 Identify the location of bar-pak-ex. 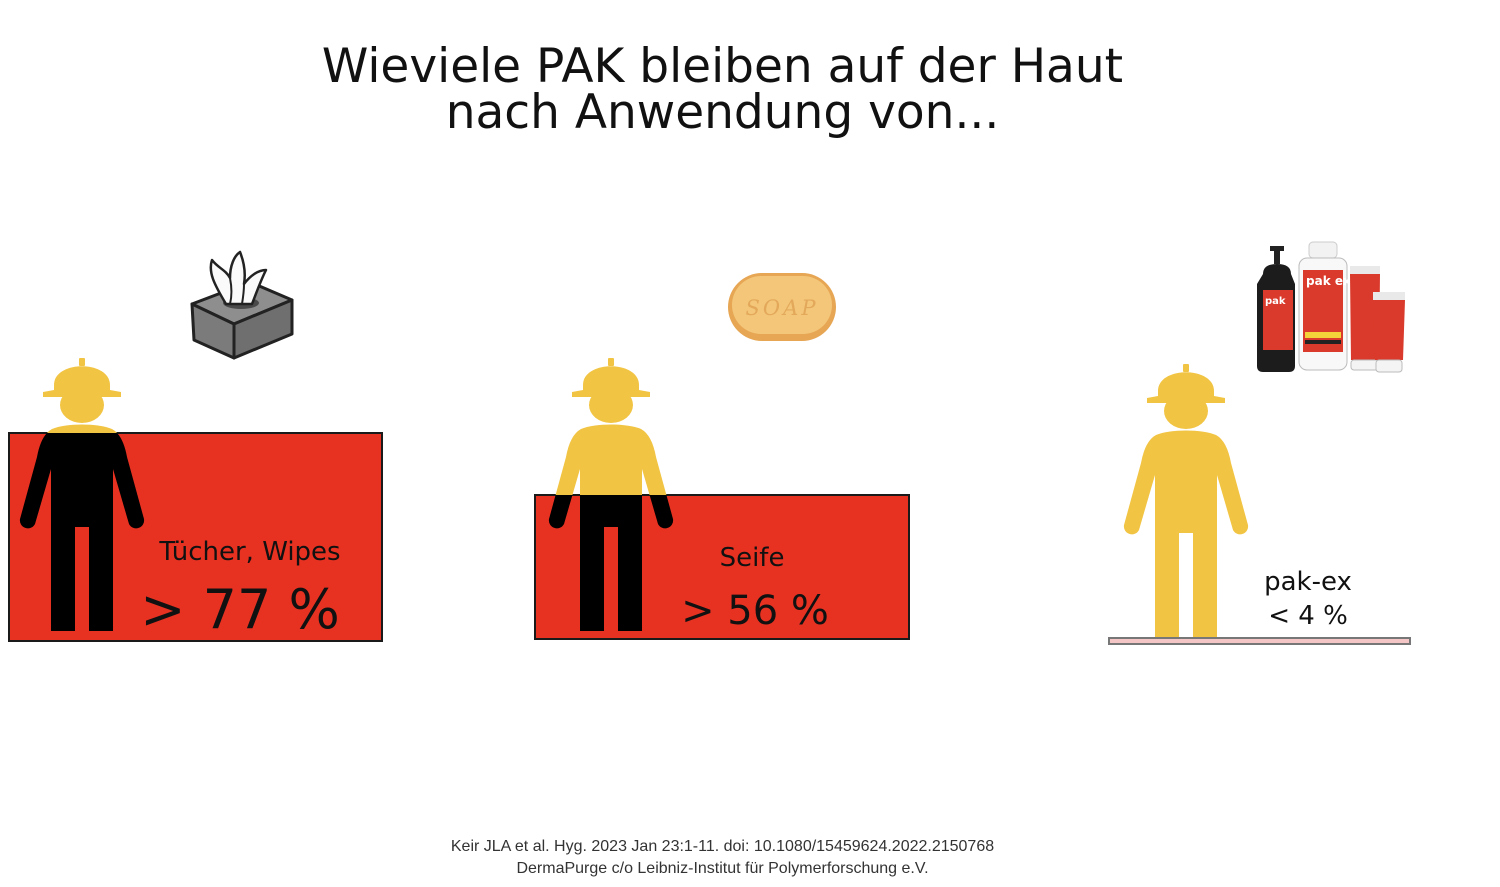
(1259, 641).